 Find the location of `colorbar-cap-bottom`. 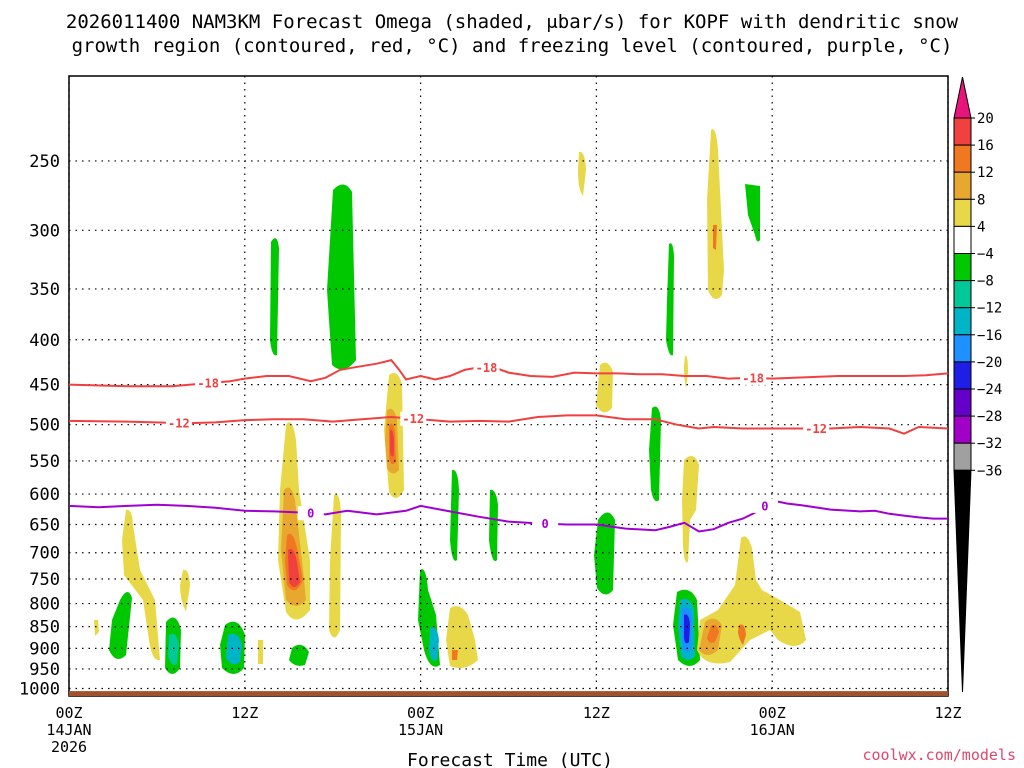

colorbar-cap-bottom is located at coordinates (962, 581).